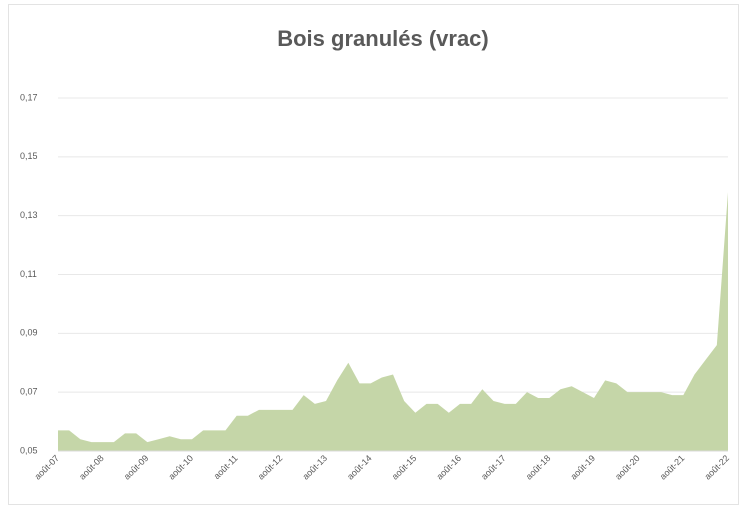  Describe the element at coordinates (29, 156) in the screenshot. I see `y-tick-label: 0,15` at that location.